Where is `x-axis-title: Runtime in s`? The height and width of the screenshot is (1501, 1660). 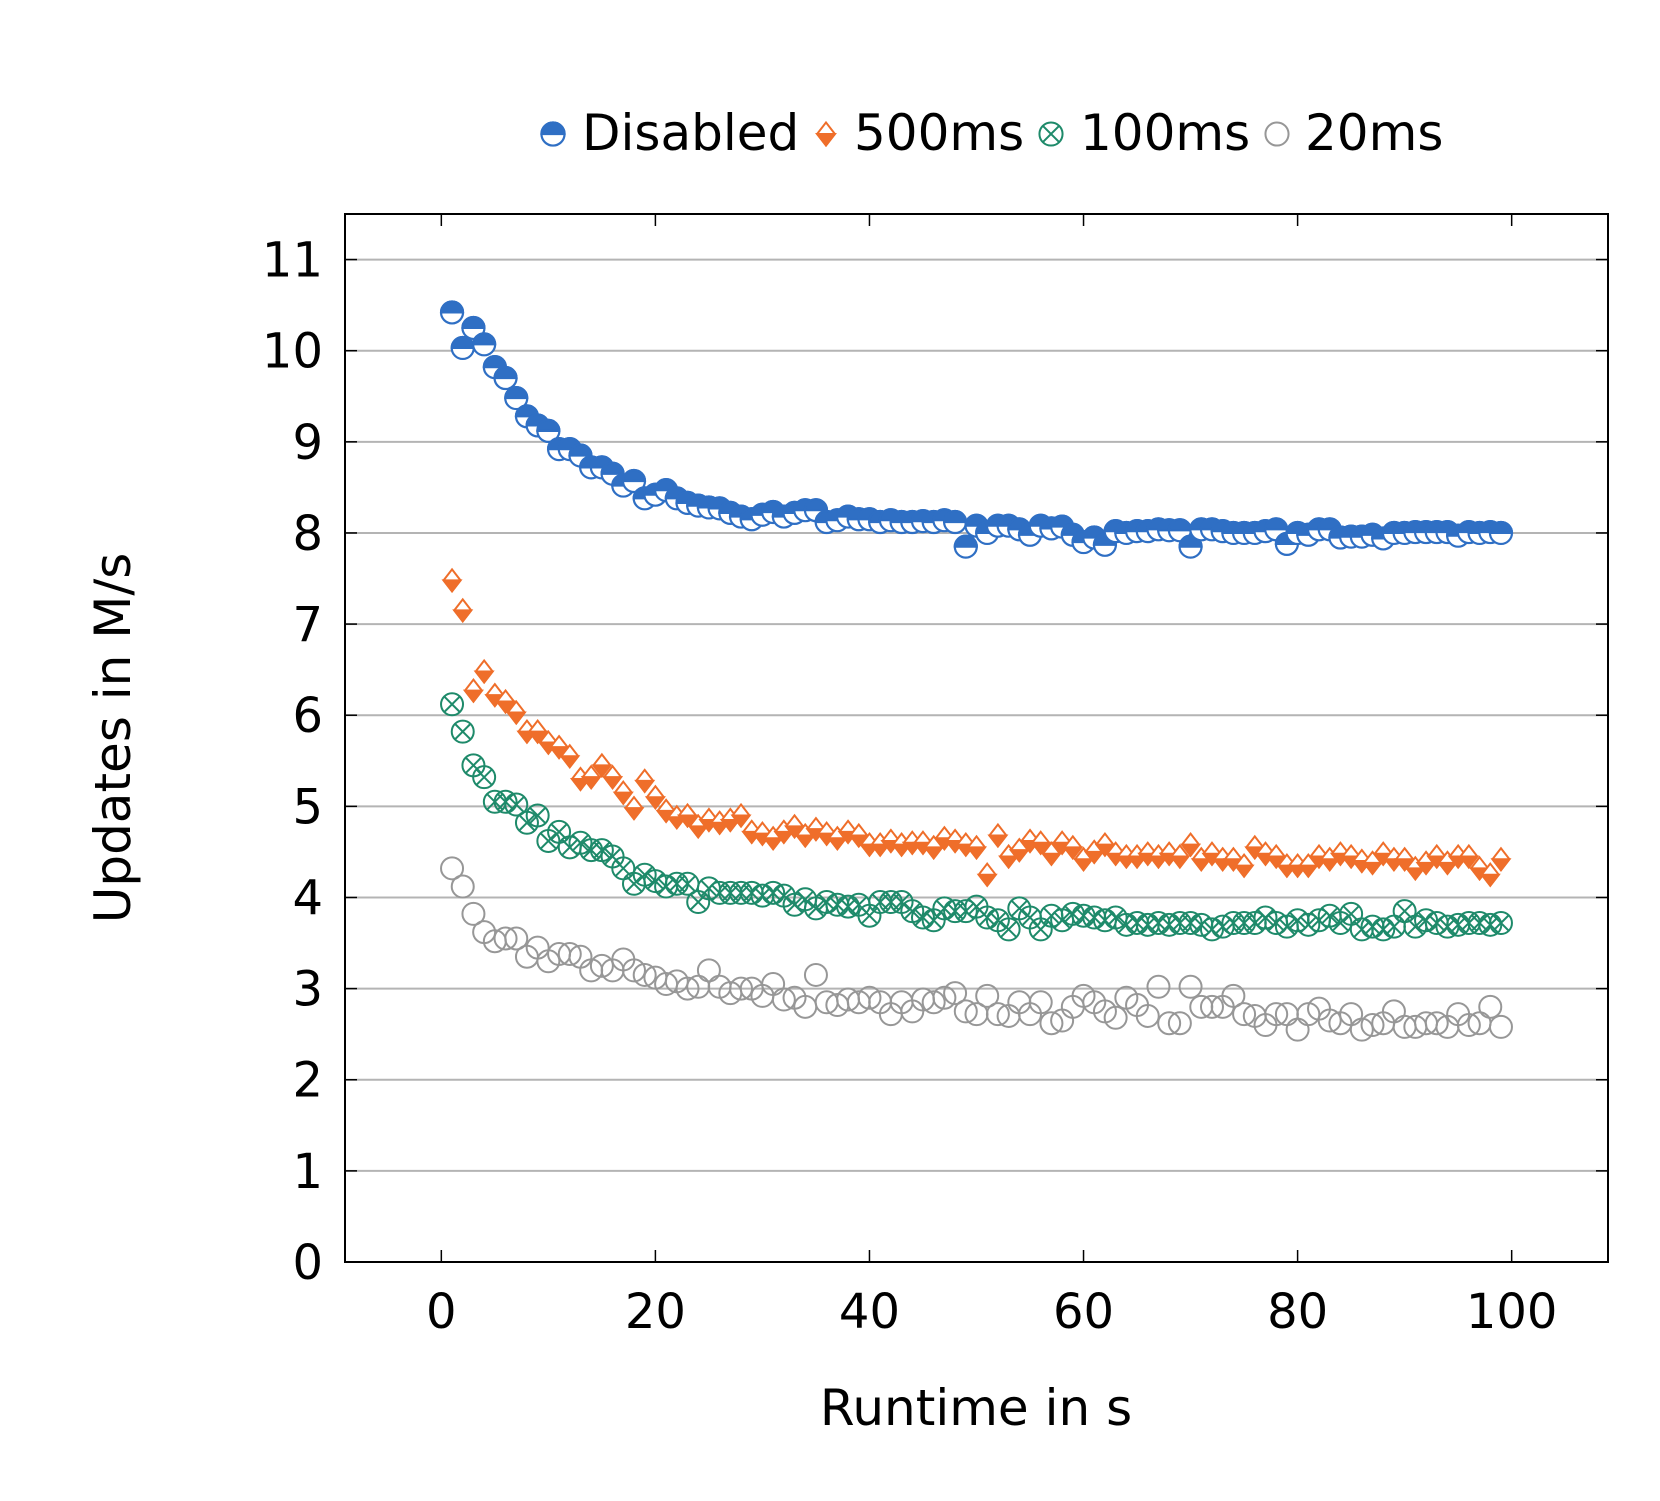 x-axis-title: Runtime in s is located at coordinates (976, 1408).